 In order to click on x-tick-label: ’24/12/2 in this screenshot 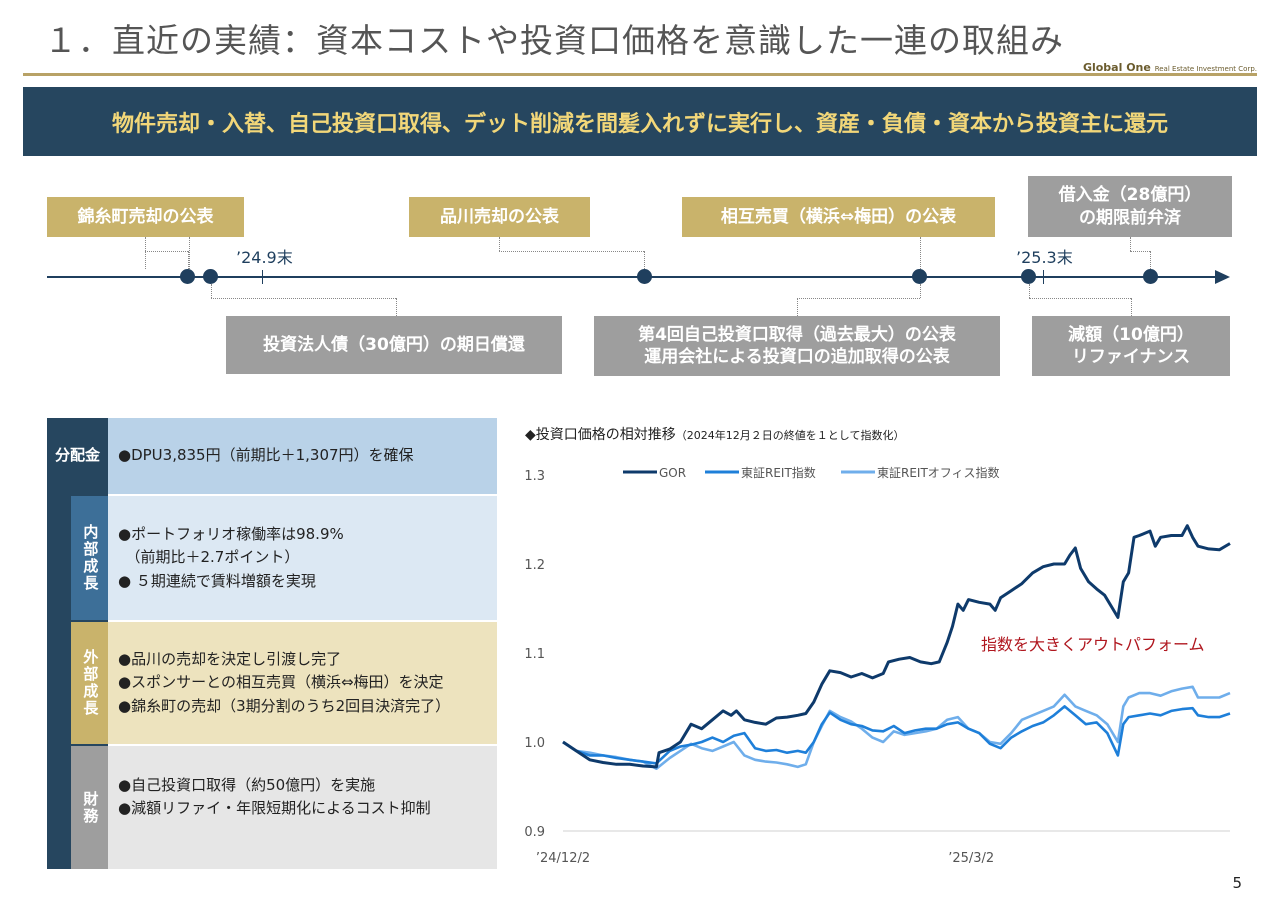, I will do `click(563, 858)`.